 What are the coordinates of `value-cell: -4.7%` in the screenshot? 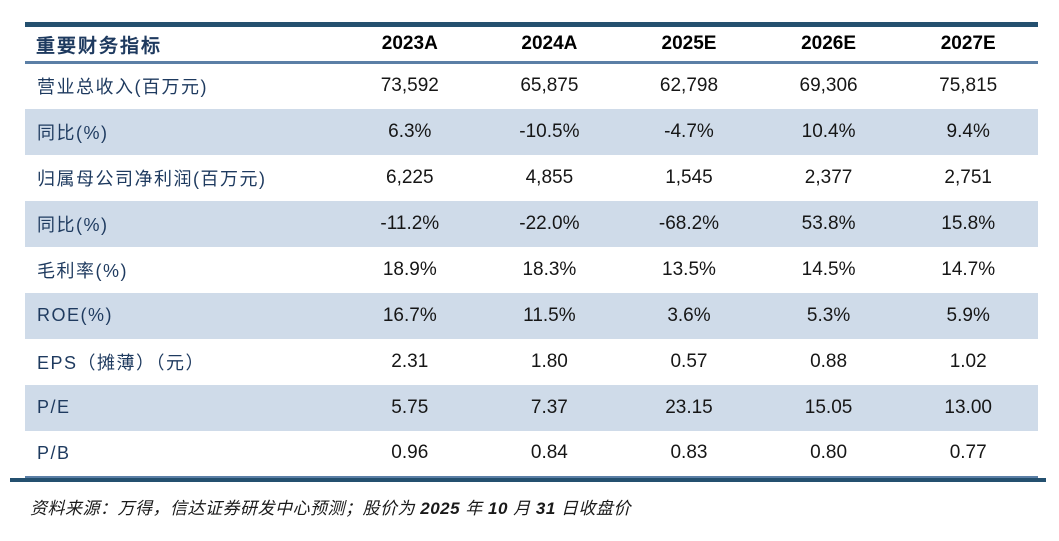 It's located at (689, 131).